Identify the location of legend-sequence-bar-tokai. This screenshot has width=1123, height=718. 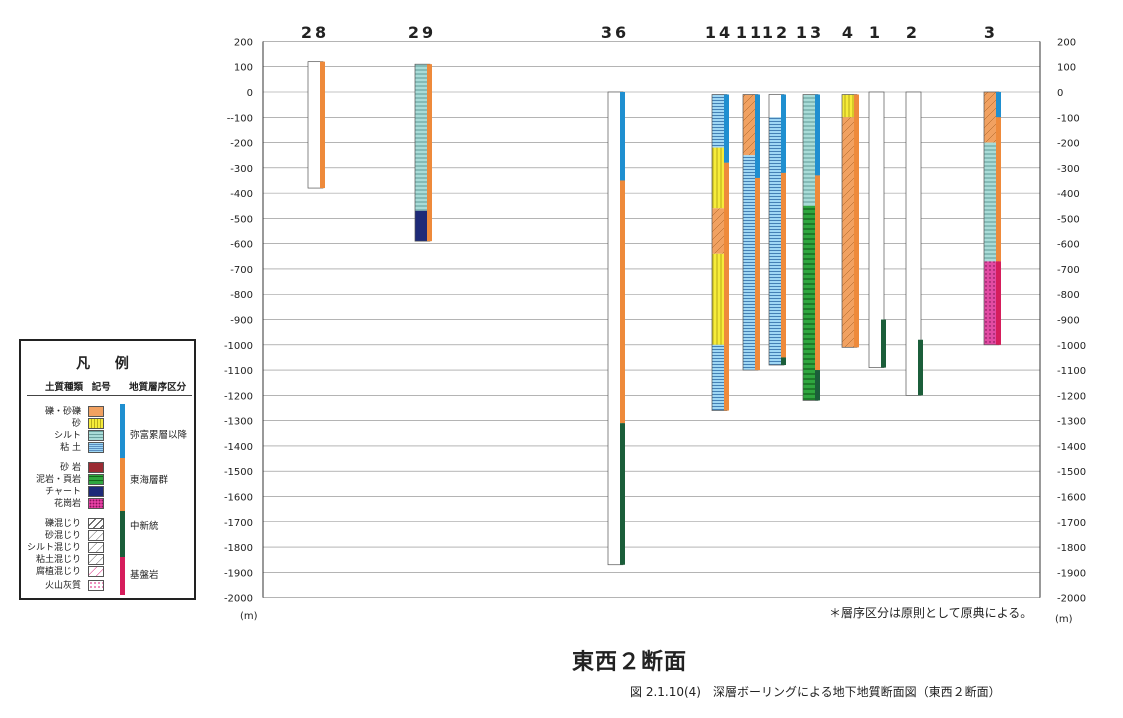
(122, 484).